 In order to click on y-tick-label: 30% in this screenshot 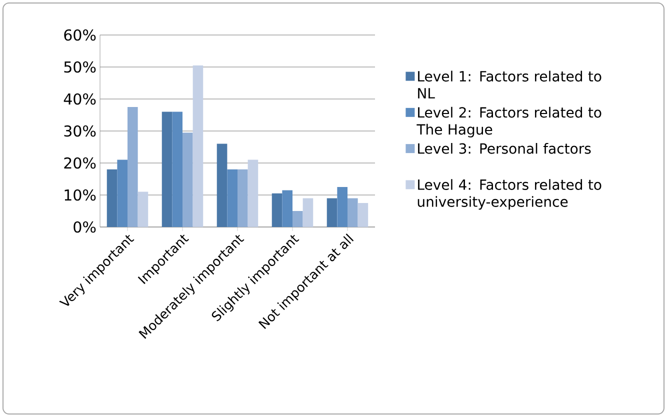, I will do `click(80, 131)`.